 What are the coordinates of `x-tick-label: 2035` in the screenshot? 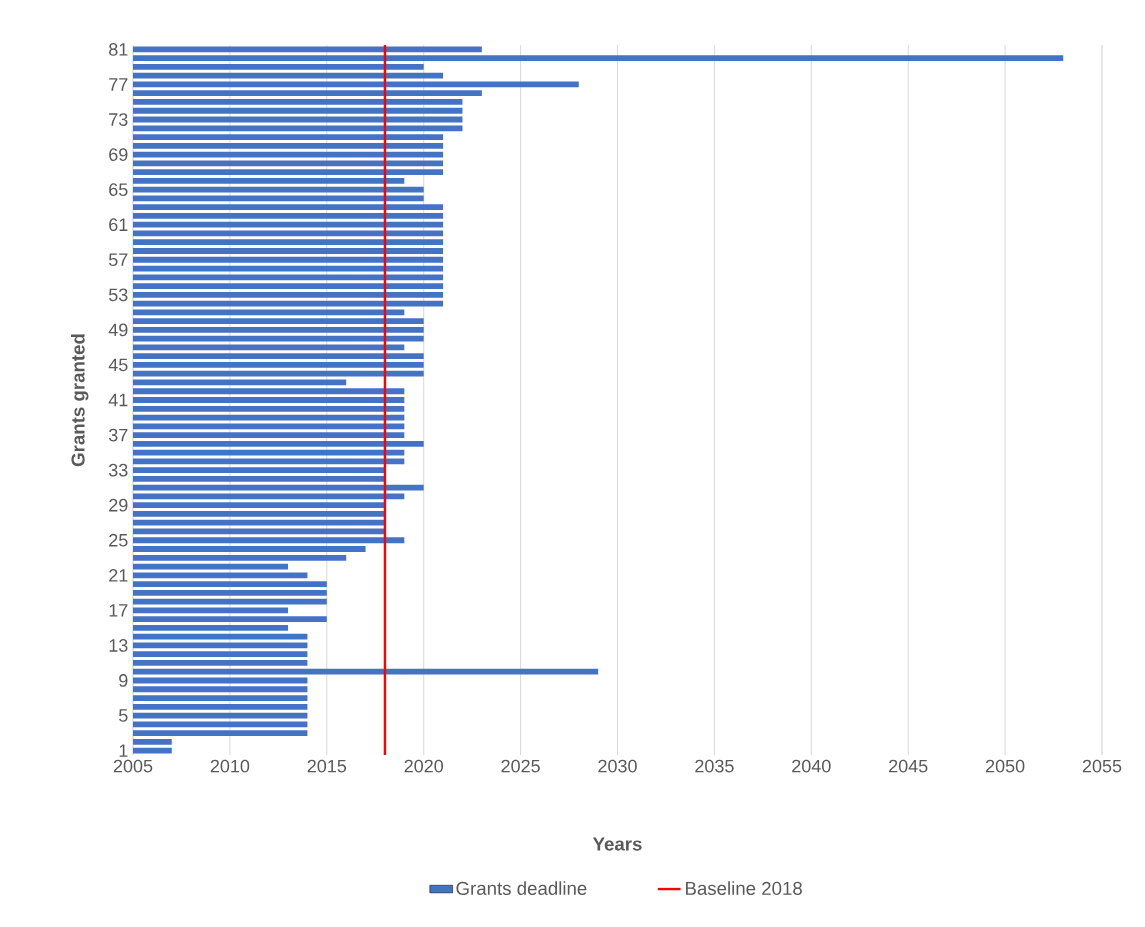 It's located at (714, 766).